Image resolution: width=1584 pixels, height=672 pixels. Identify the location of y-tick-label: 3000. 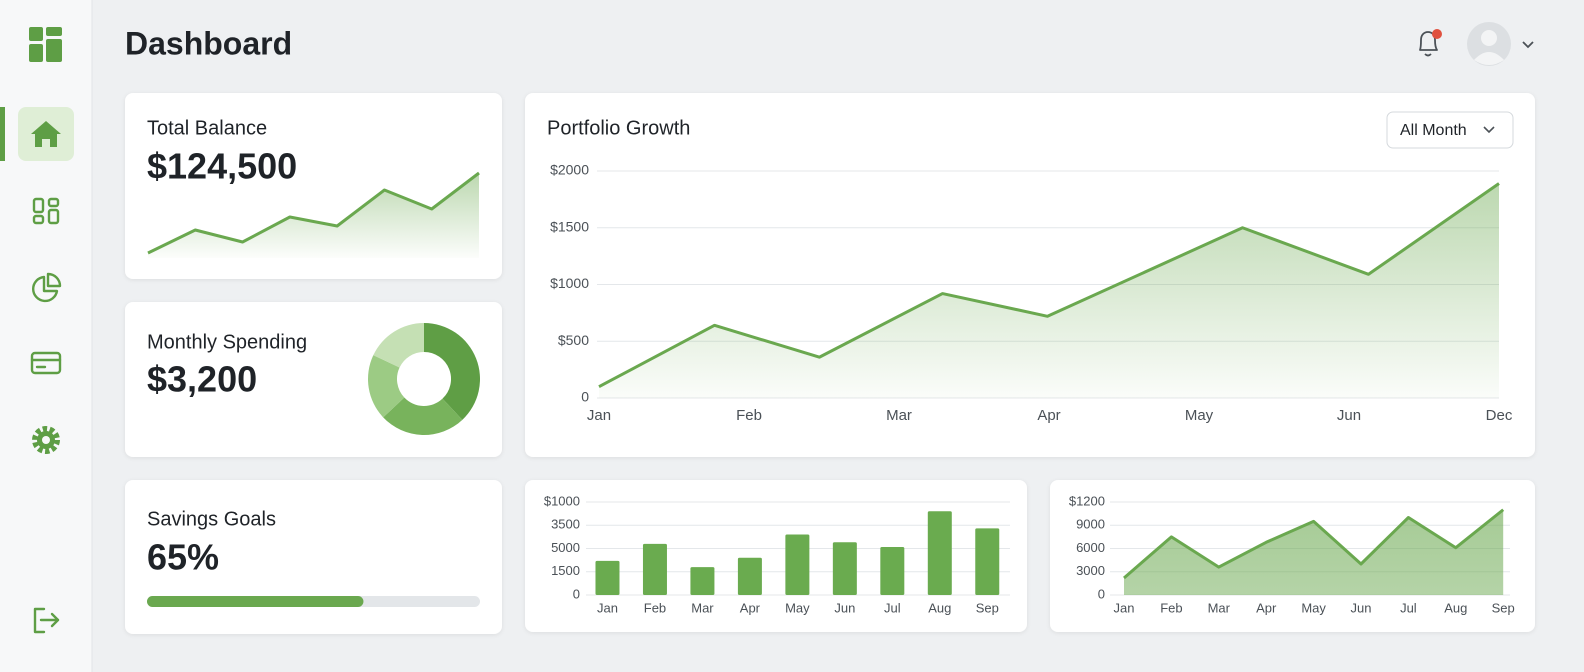
(1090, 570).